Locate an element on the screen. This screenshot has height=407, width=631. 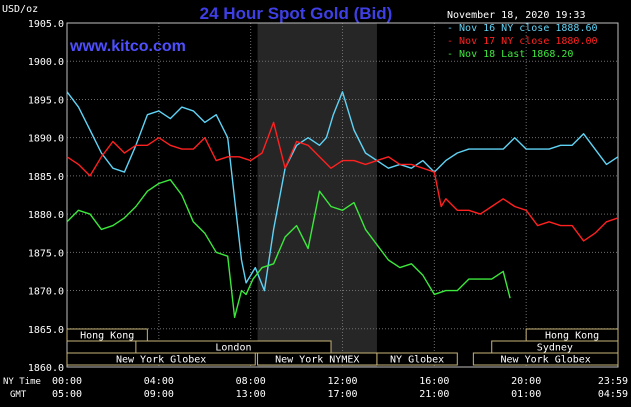
session-box: New York NYMEX is located at coordinates (317, 359).